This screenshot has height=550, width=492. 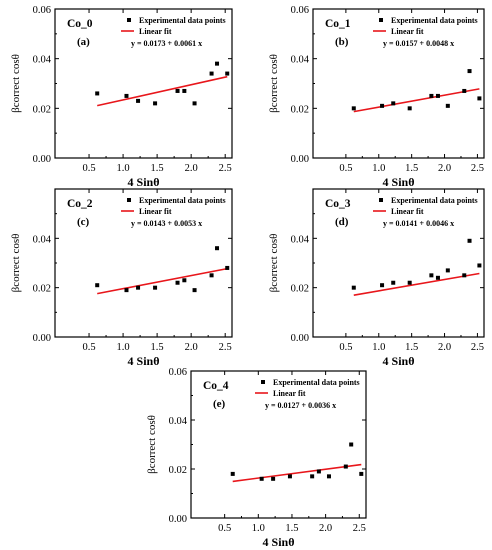 What do you see at coordinates (80, 204) in the screenshot?
I see `sample-title: Co_2` at bounding box center [80, 204].